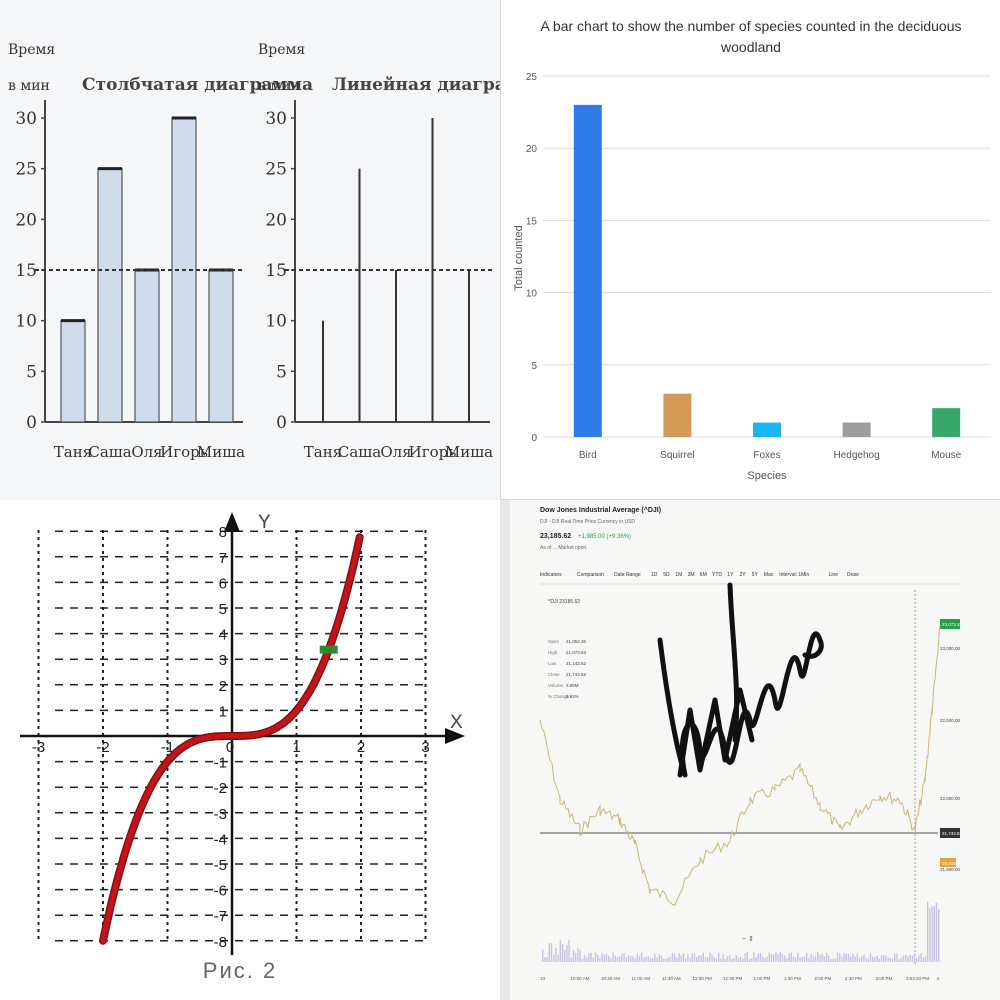 The height and width of the screenshot is (1000, 1000). I want to click on stat-value: 21,054.36, so click(576, 641).